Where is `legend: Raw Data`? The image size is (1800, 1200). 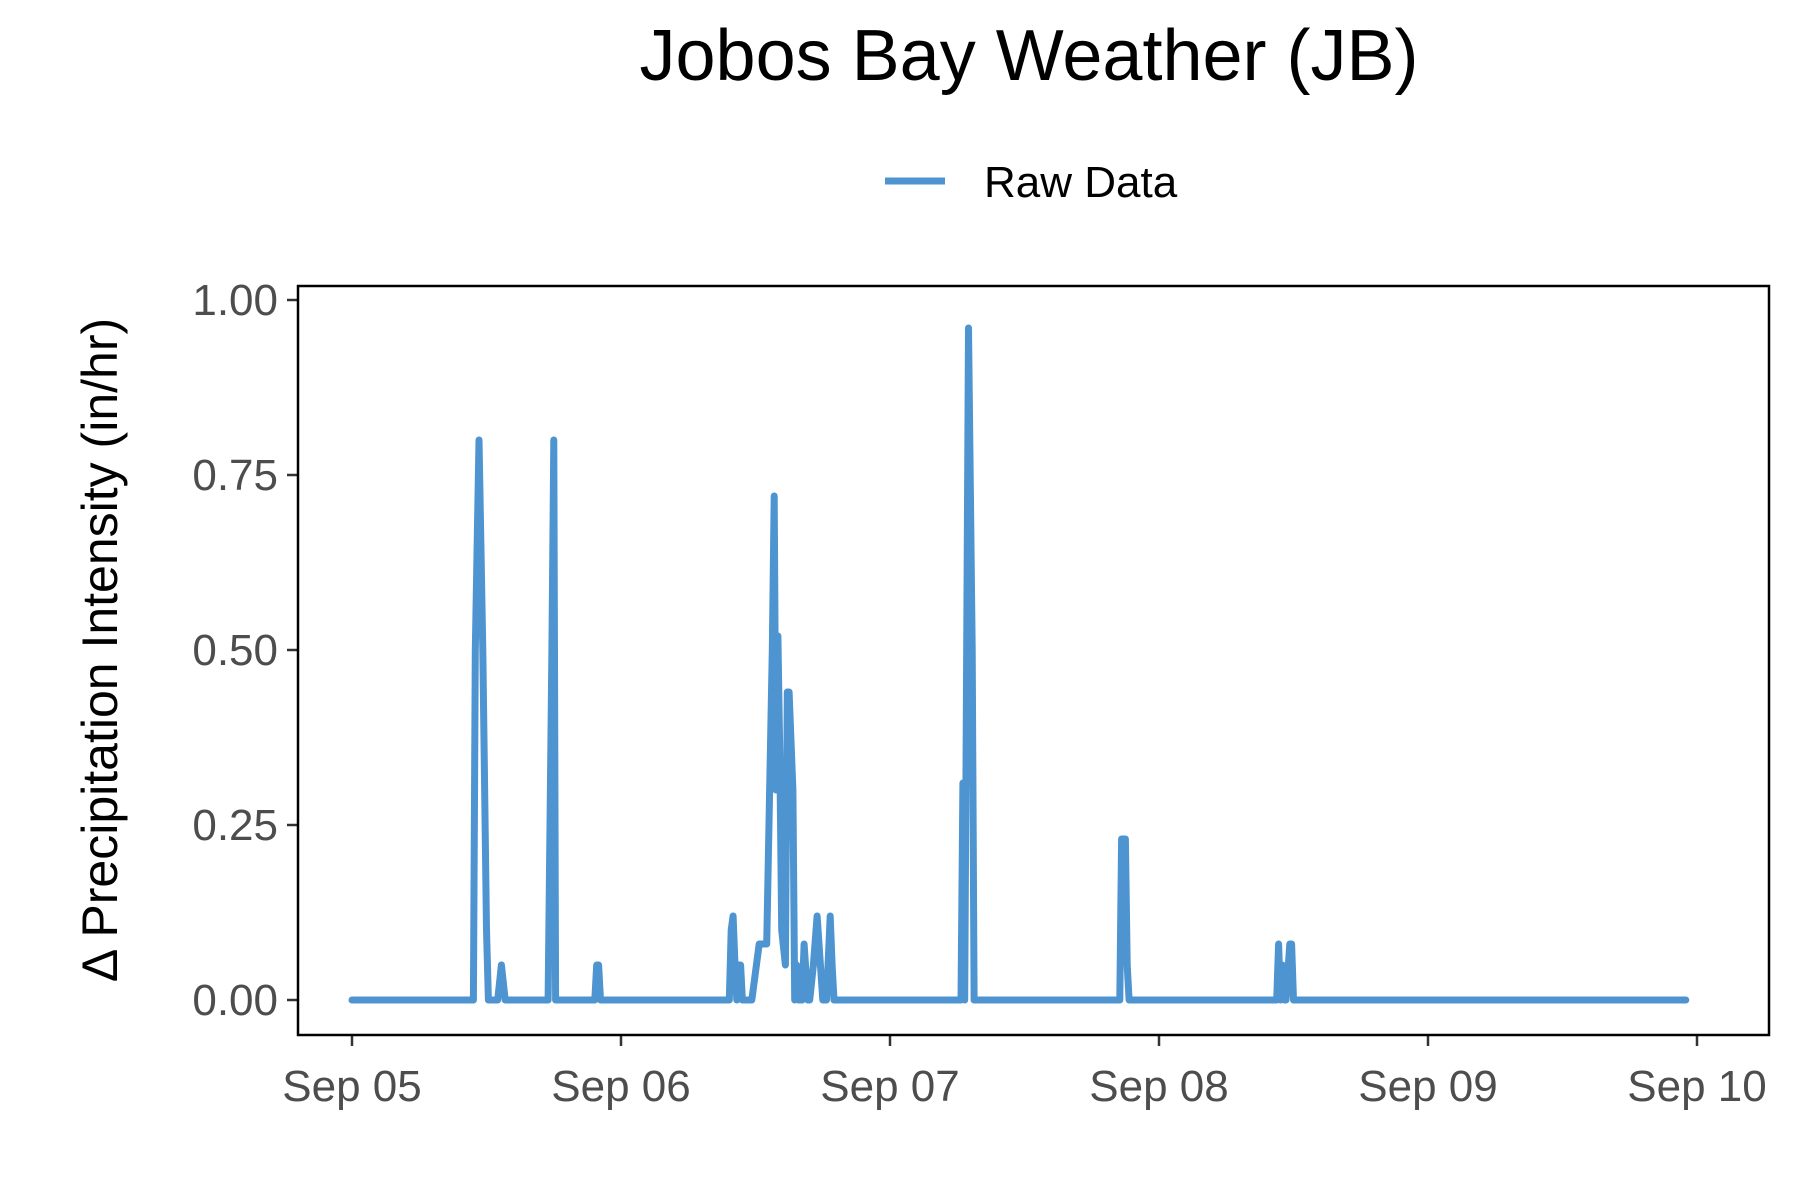
legend: Raw Data is located at coordinates (1031, 182).